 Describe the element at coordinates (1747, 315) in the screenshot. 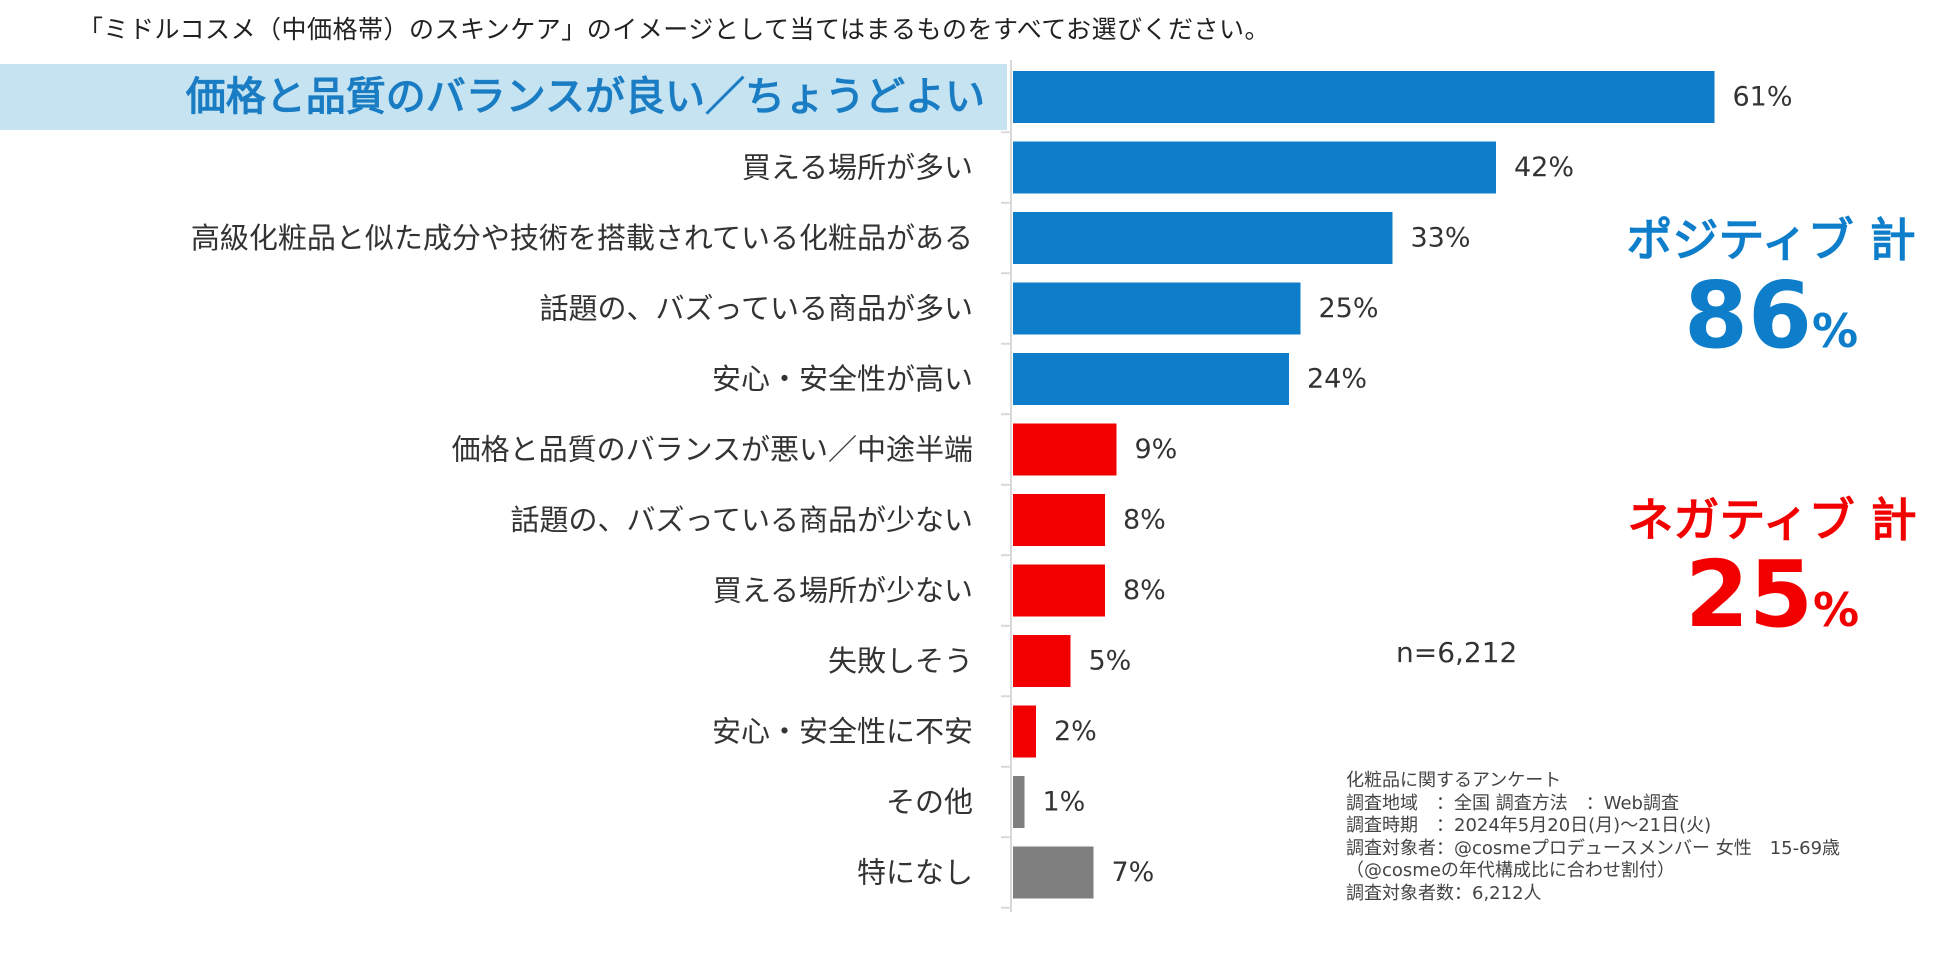

I see `positive-total-number: 86` at that location.